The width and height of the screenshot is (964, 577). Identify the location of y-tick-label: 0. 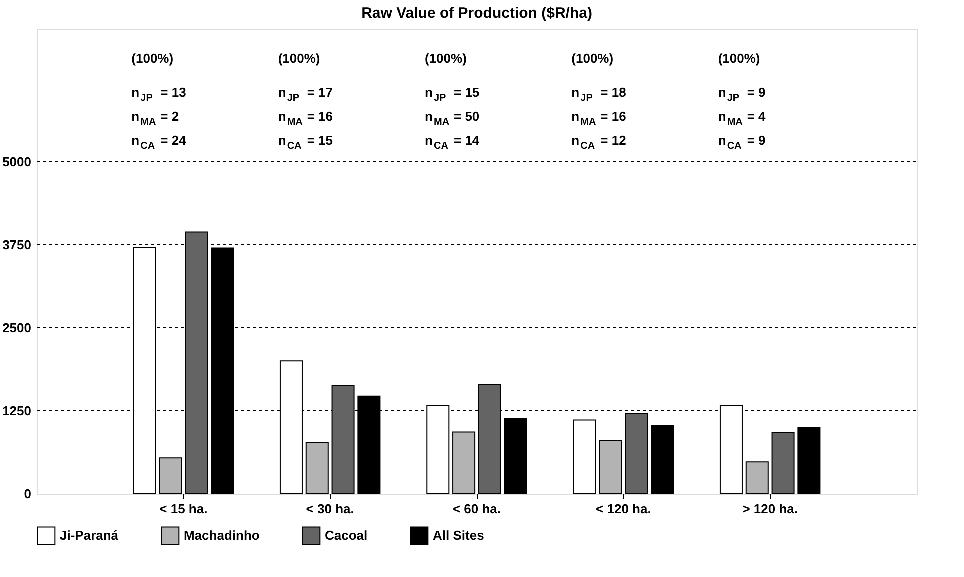
(28, 494).